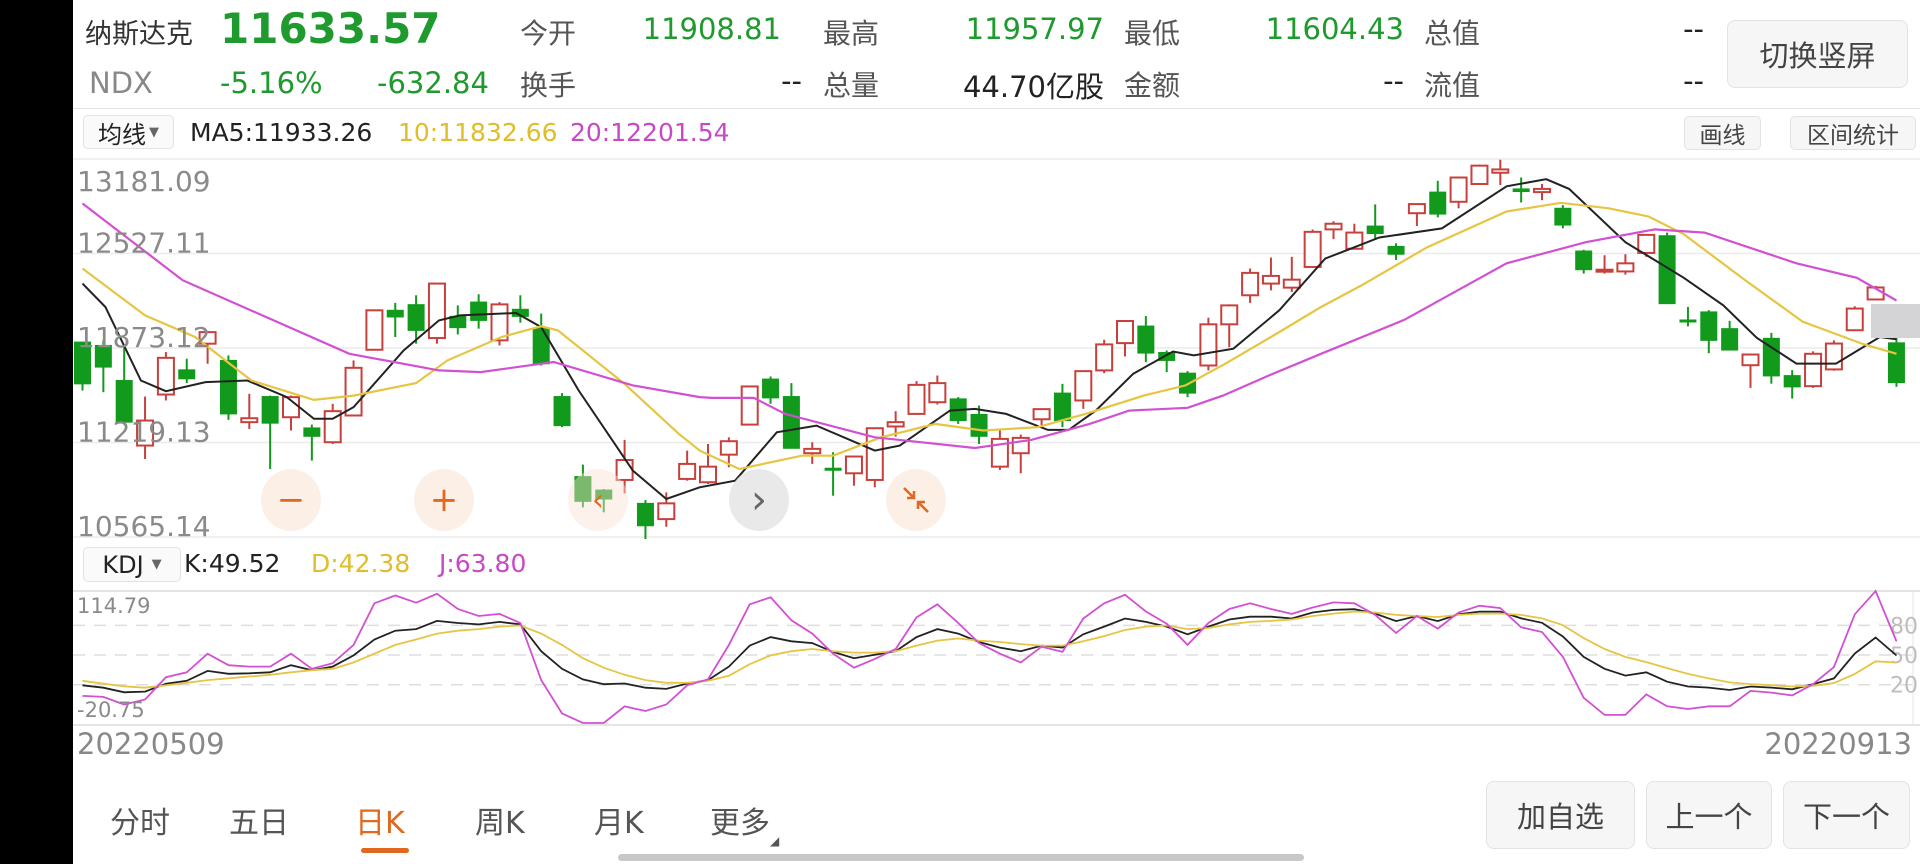 This screenshot has width=1920, height=864. Describe the element at coordinates (444, 500) in the screenshot. I see `zoom-in-button: +` at that location.